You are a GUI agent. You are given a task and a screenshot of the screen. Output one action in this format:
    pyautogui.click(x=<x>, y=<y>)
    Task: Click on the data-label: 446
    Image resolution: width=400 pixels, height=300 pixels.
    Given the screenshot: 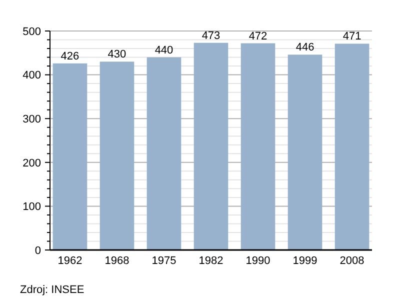 What is the action you would take?
    pyautogui.click(x=305, y=48)
    